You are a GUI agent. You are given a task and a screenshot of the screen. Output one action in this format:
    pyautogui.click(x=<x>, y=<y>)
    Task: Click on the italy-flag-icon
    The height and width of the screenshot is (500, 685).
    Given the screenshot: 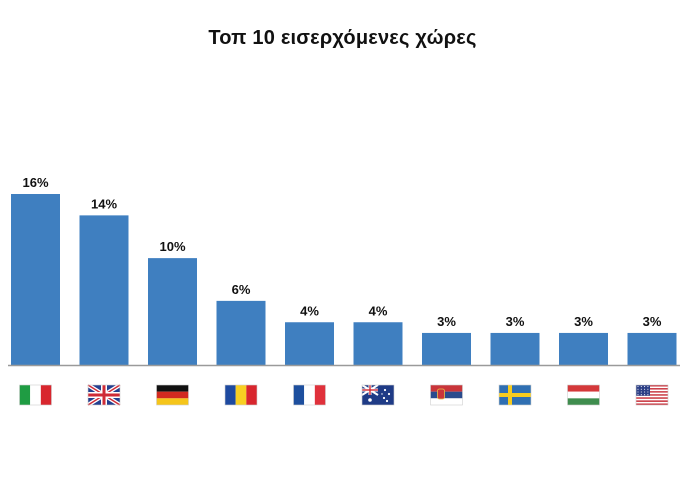 What is the action you would take?
    pyautogui.click(x=35, y=395)
    